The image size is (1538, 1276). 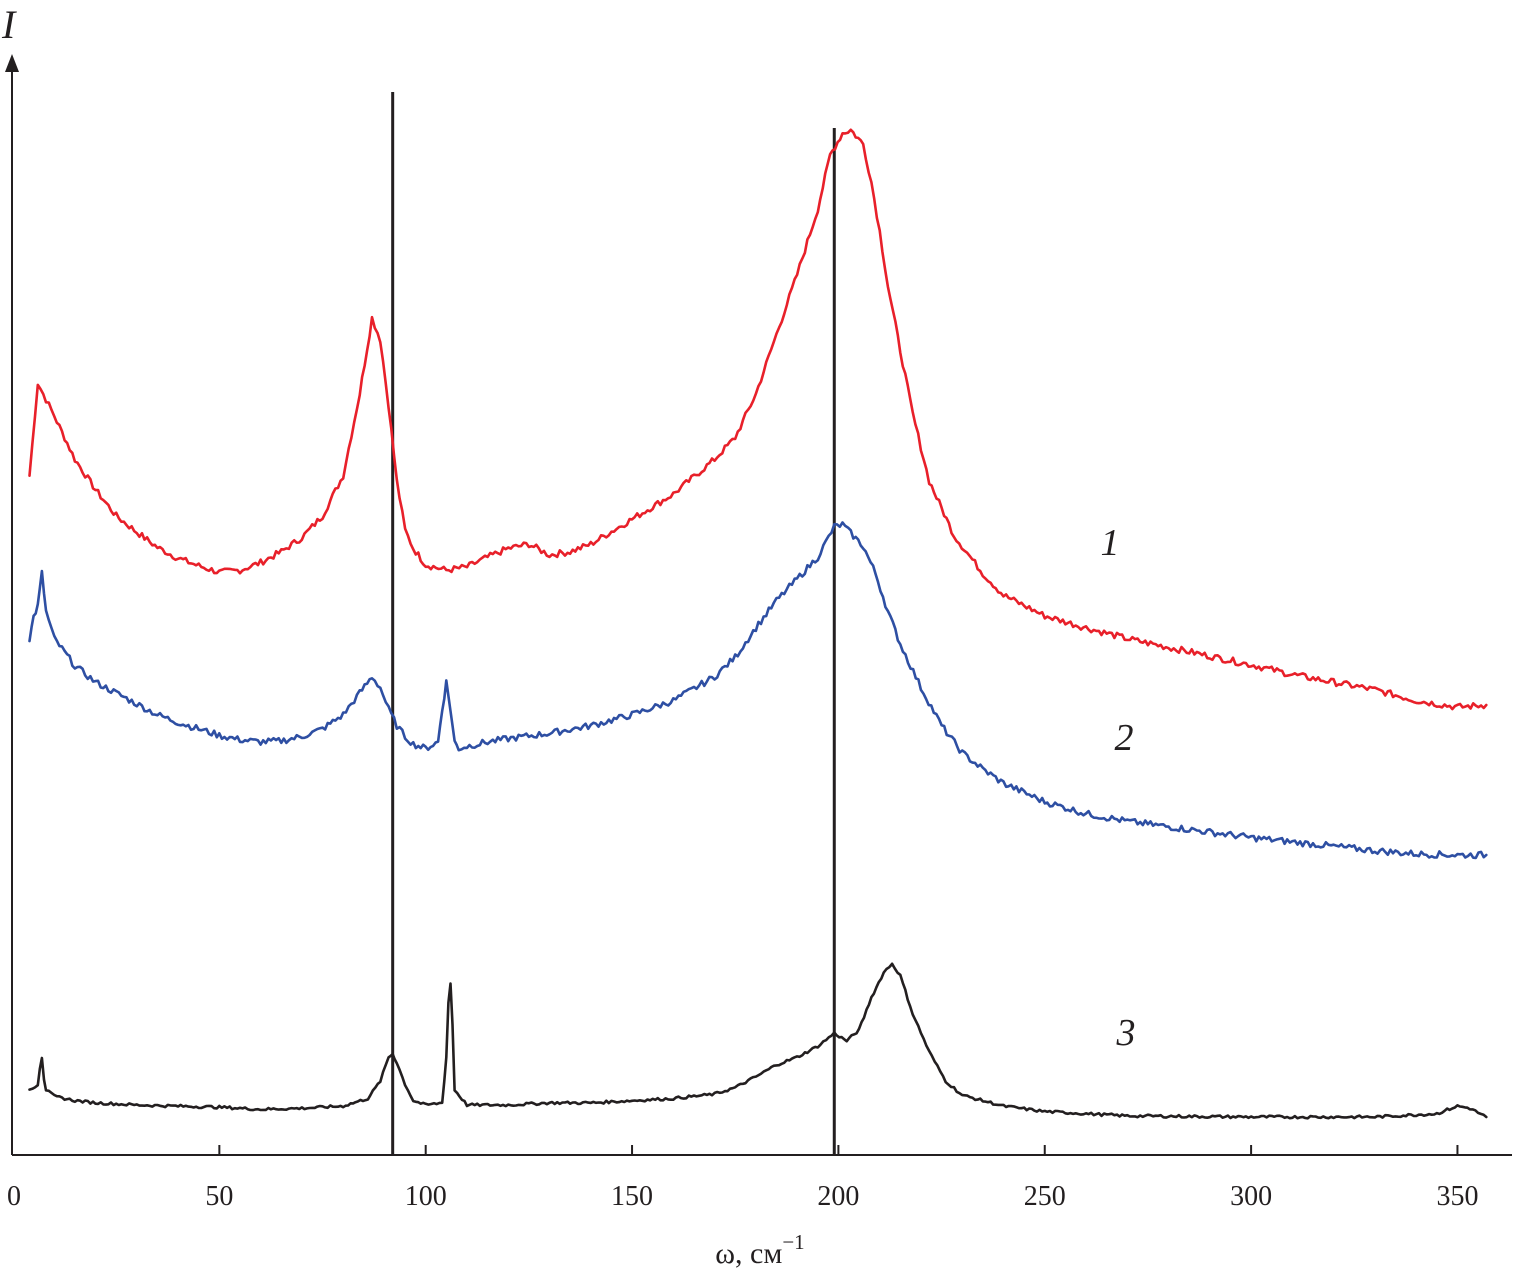 What do you see at coordinates (793, 1242) in the screenshot?
I see `x-axis-label-exponent: −1` at bounding box center [793, 1242].